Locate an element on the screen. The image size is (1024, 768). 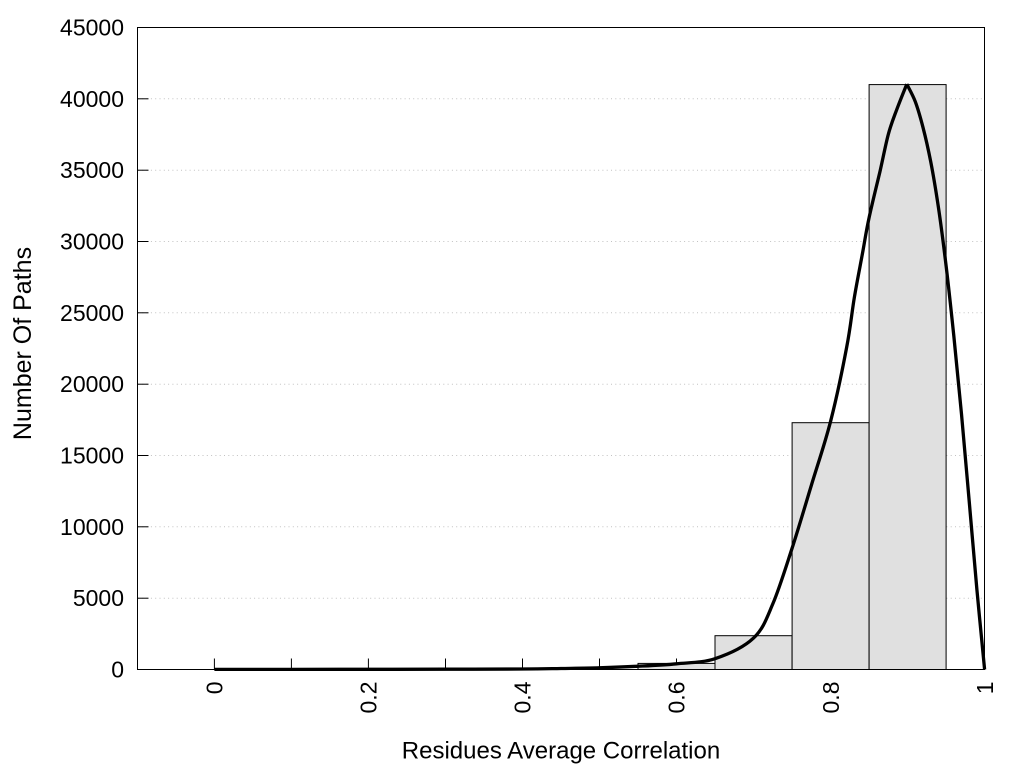
svg-text: 1 is located at coordinates (985, 688).